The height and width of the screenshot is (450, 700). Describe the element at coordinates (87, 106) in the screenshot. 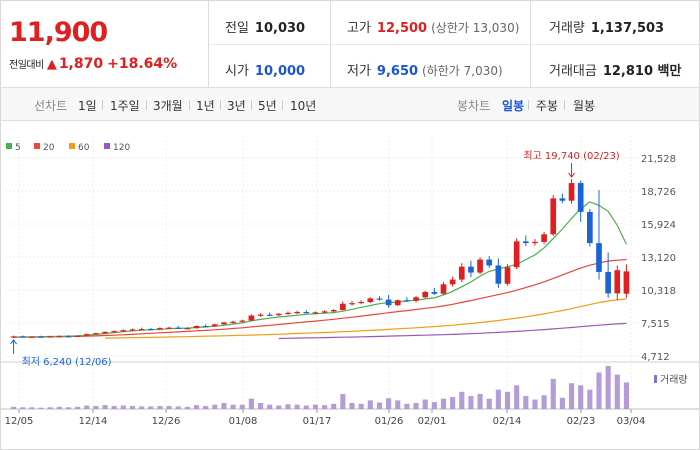

I see `tab-1d: 1일` at that location.